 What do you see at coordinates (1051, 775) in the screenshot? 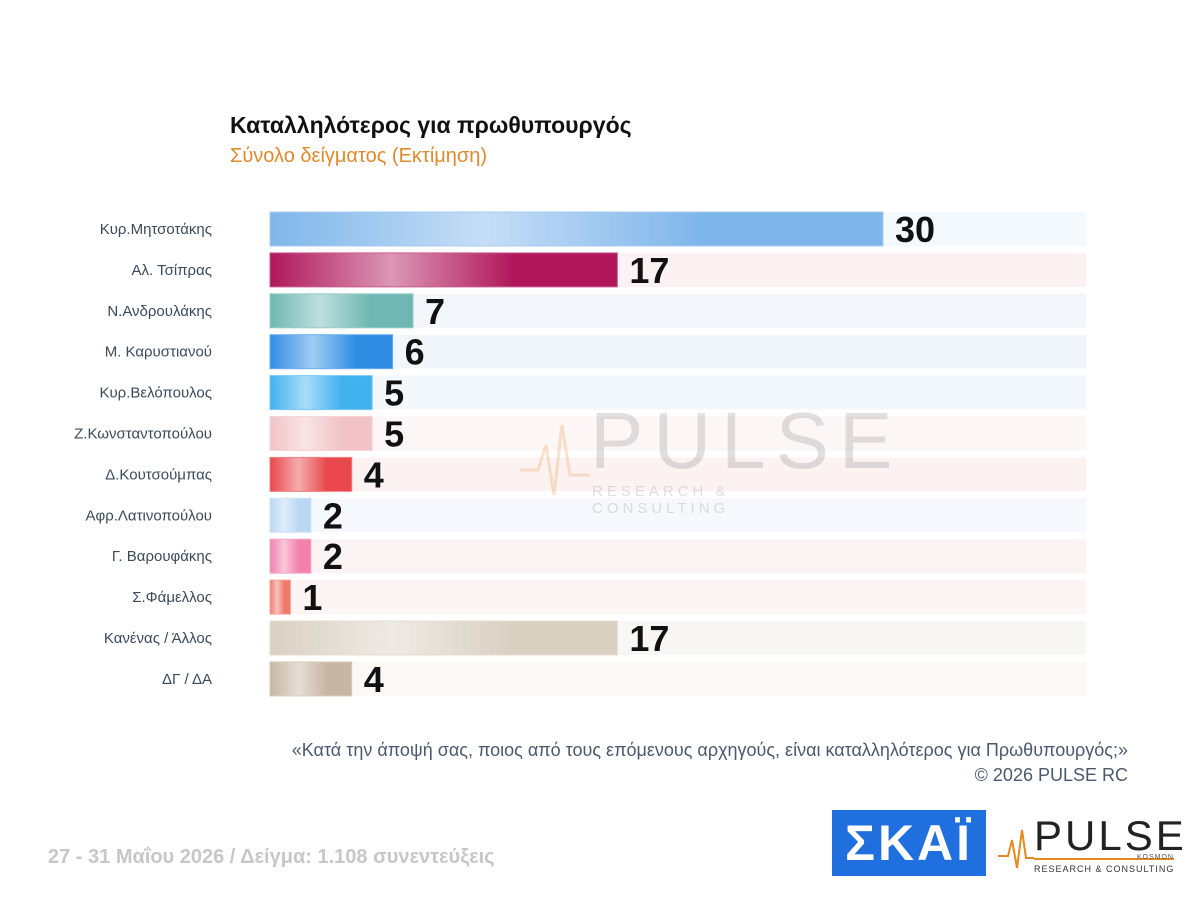
I see `copyright-note: © 2026 PULSE RC` at bounding box center [1051, 775].